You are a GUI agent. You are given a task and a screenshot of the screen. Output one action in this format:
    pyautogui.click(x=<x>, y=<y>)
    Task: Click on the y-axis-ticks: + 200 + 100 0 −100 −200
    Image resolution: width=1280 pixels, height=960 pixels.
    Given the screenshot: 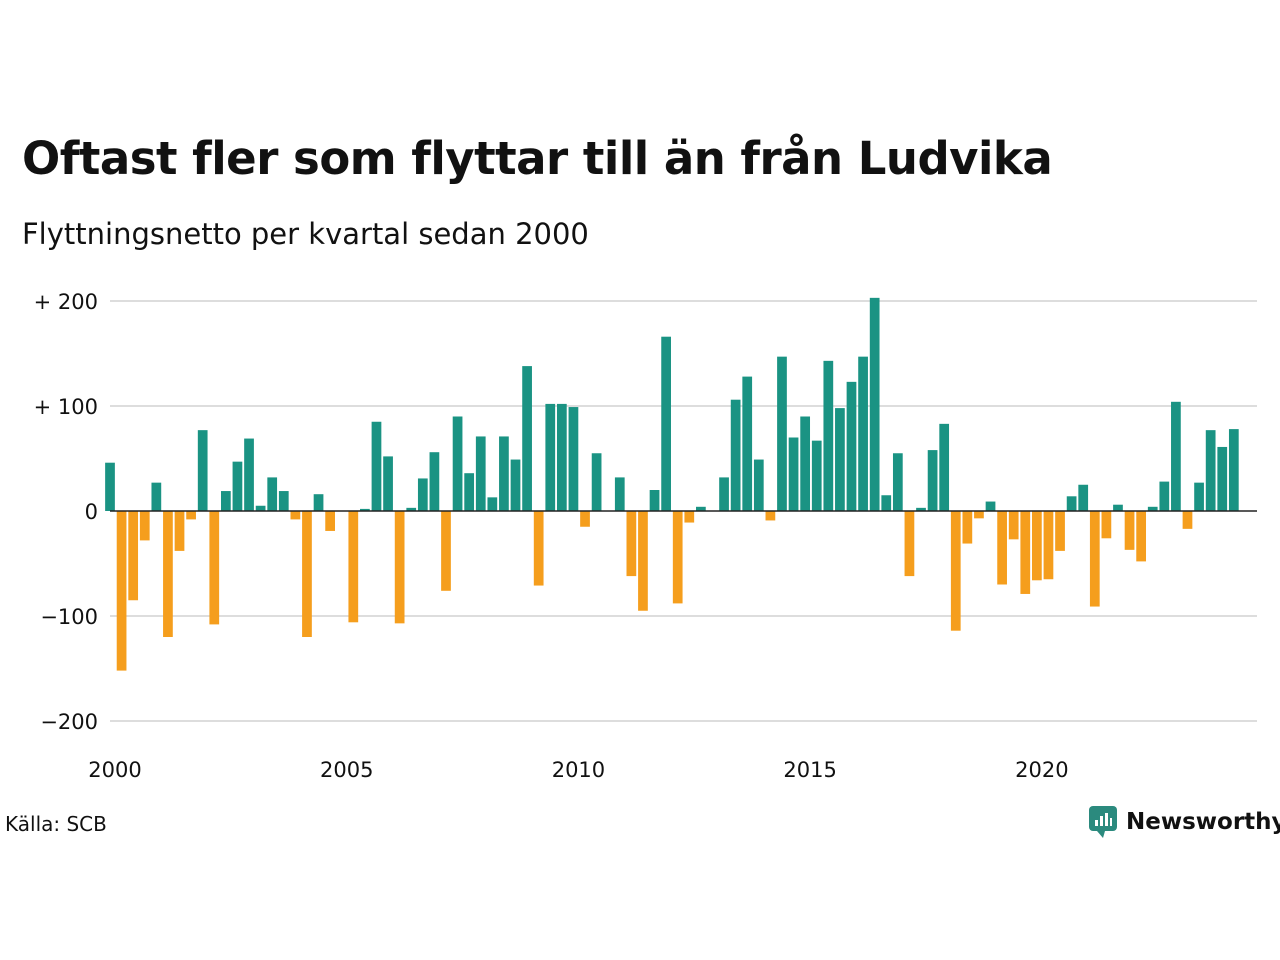 What is the action you would take?
    pyautogui.click(x=66, y=512)
    